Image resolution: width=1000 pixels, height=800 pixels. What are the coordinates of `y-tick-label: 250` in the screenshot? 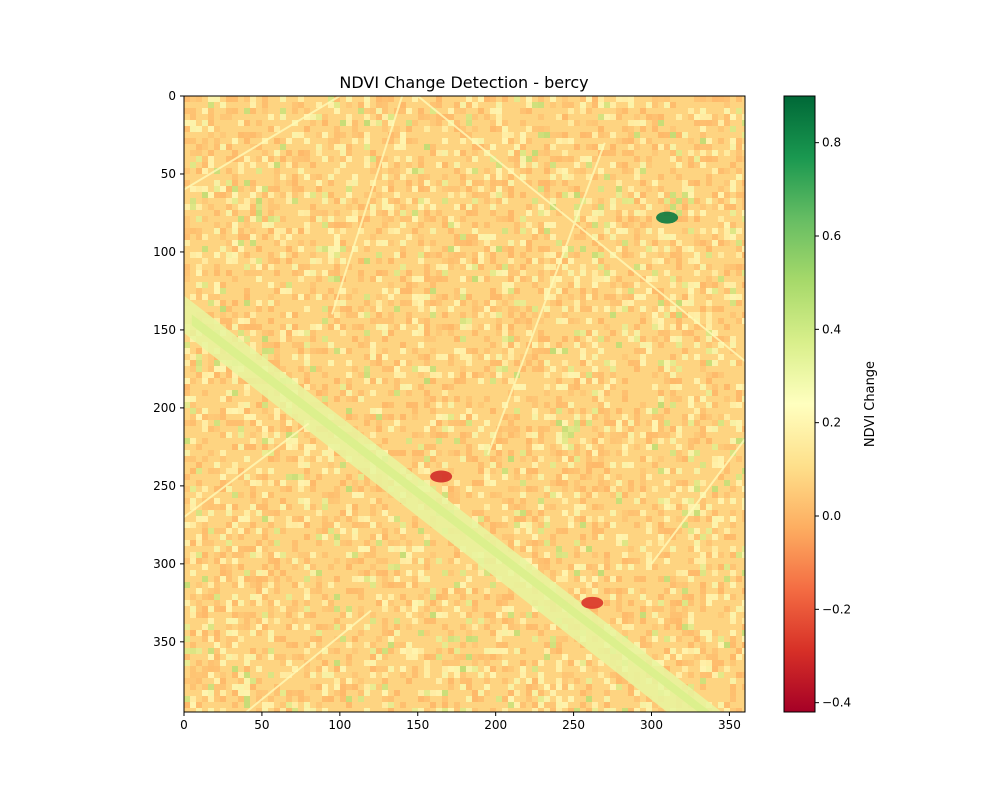 It's located at (164, 486).